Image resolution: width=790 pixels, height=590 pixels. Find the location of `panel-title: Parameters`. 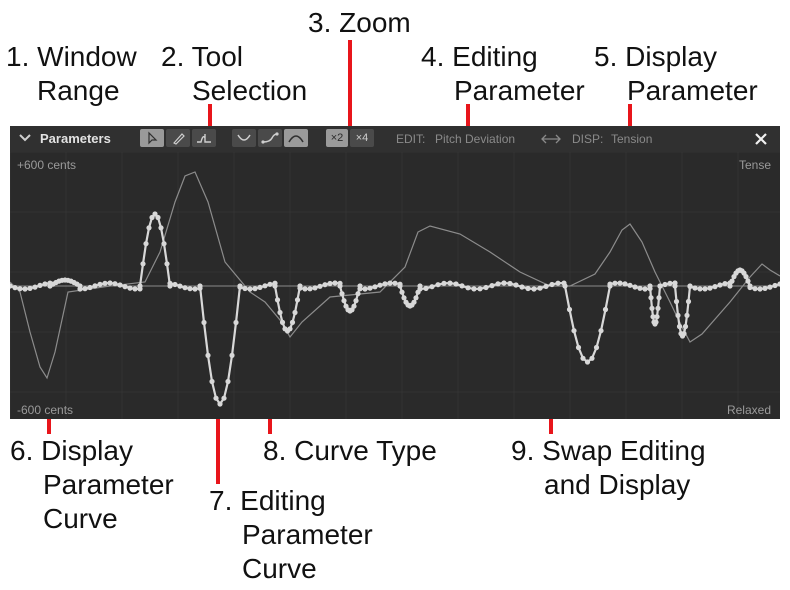

panel-title: Parameters is located at coordinates (75, 138).